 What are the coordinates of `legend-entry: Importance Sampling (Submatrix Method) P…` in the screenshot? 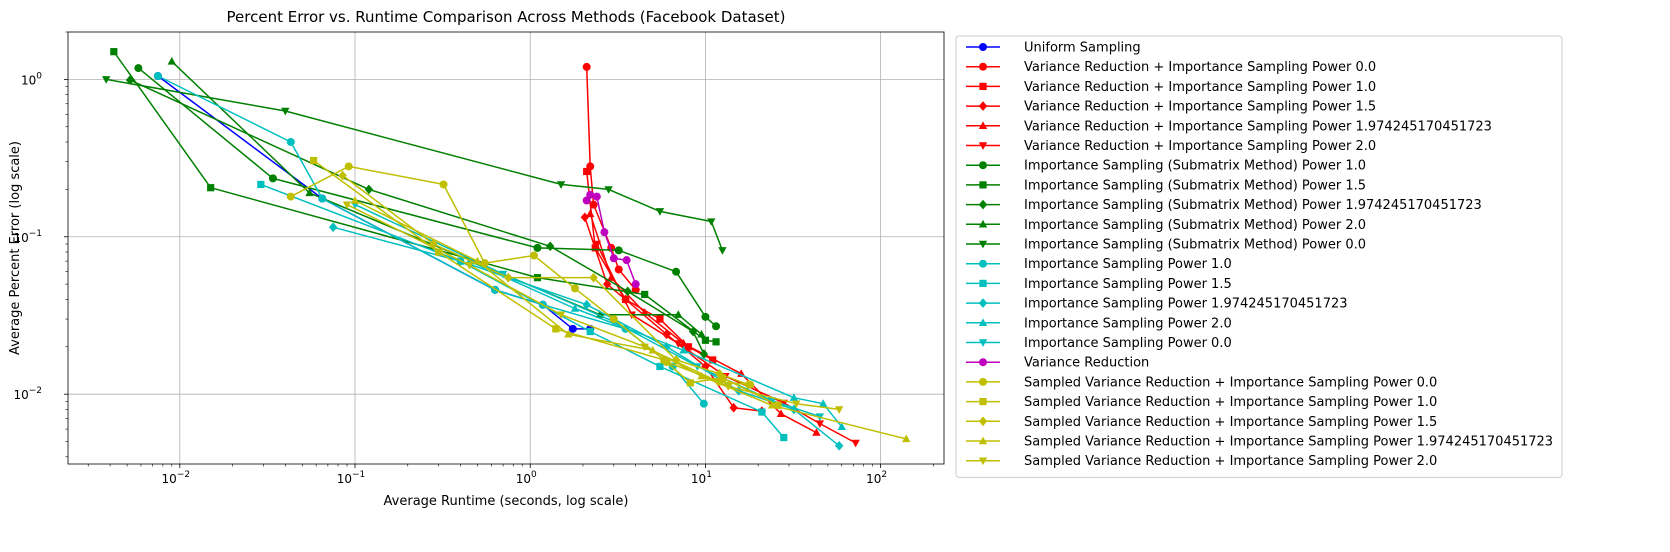 It's located at (1166, 166).